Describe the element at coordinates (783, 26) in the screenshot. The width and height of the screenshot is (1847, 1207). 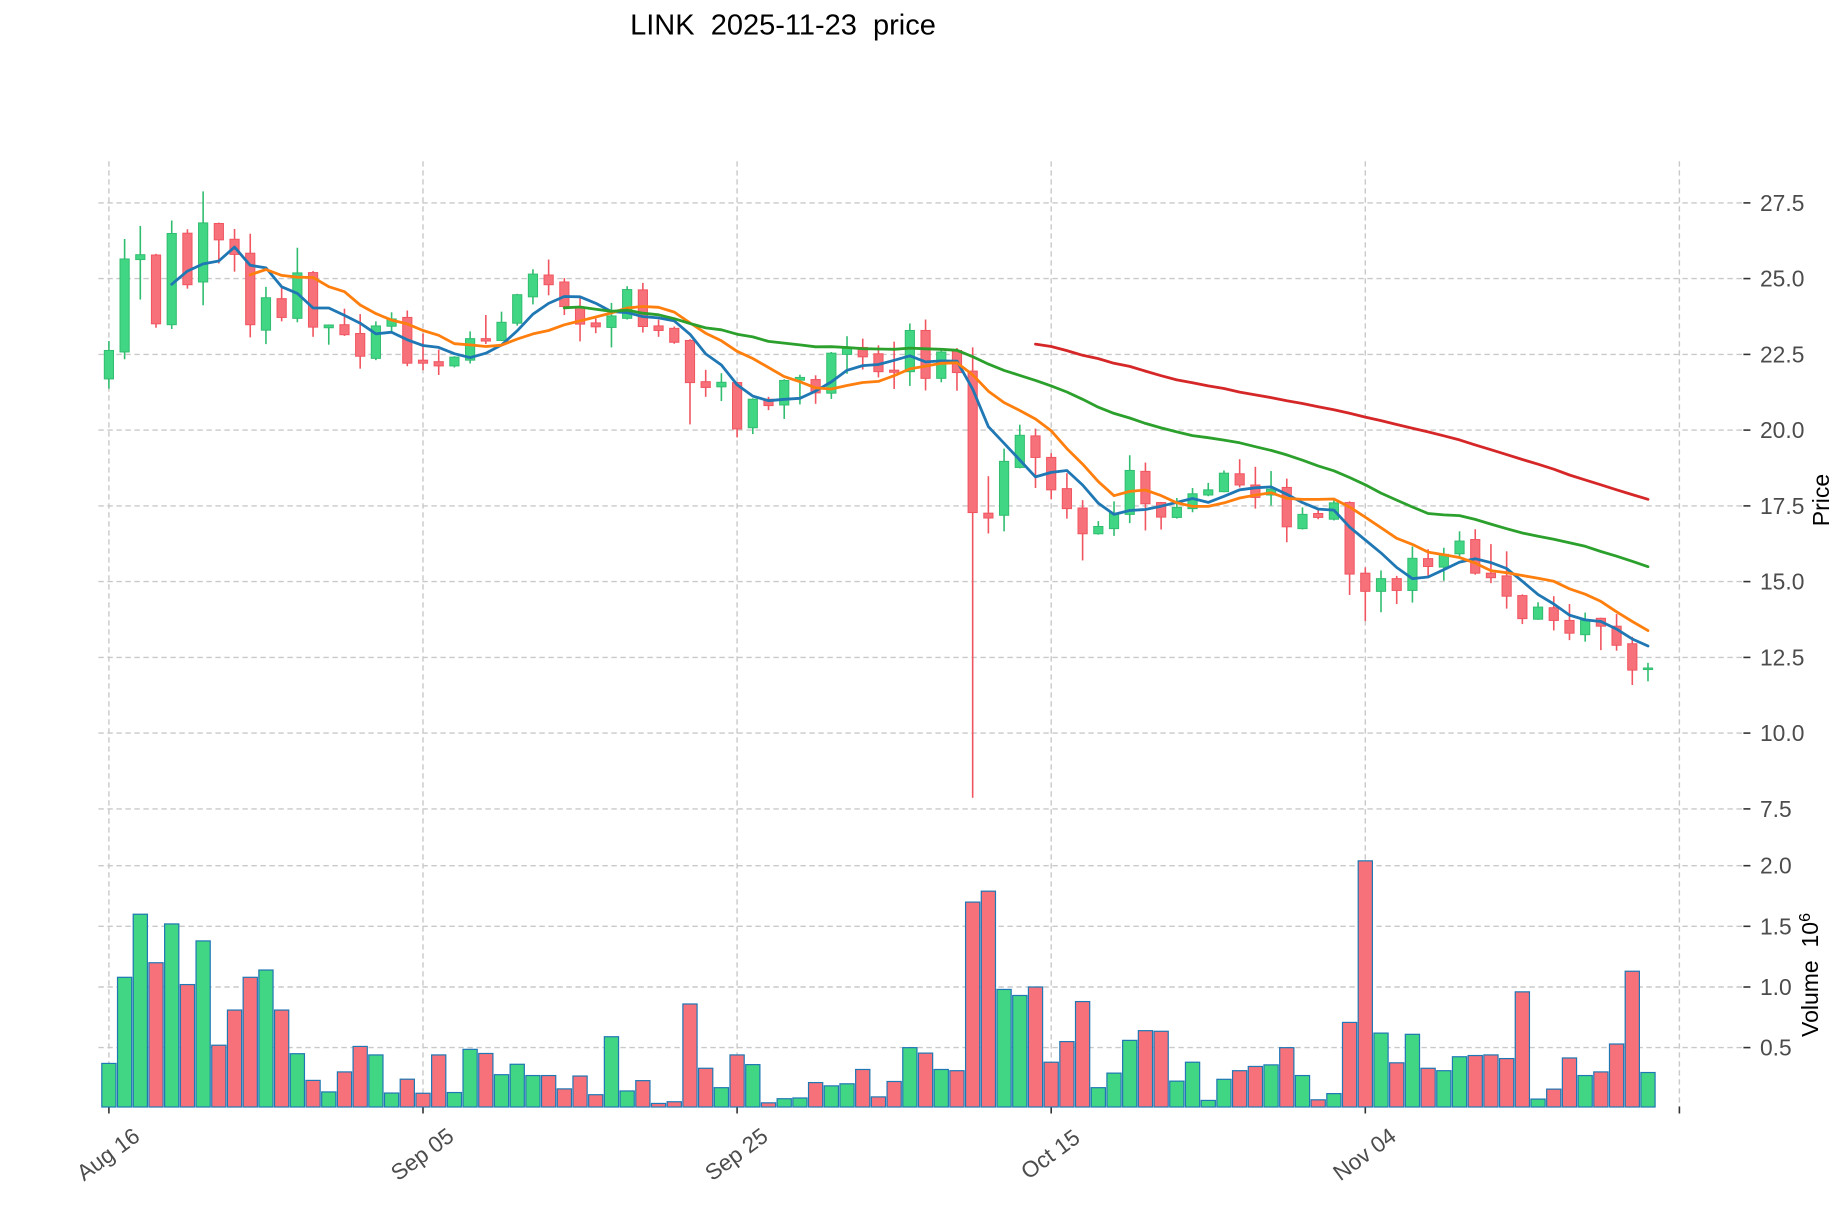
I see `svg-text: LINK 2025-11-23 price` at that location.